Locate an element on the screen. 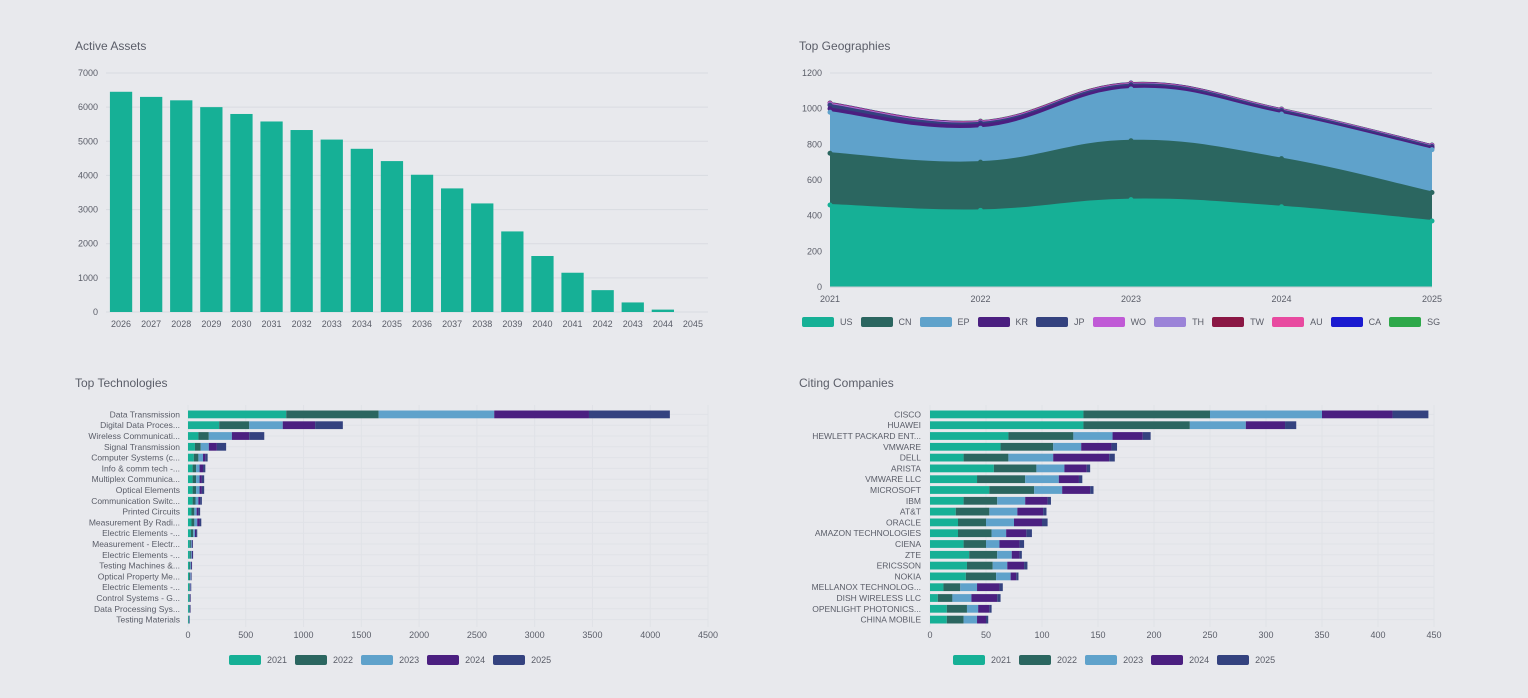  legend-item-kr: KR is located at coordinates (1003, 322).